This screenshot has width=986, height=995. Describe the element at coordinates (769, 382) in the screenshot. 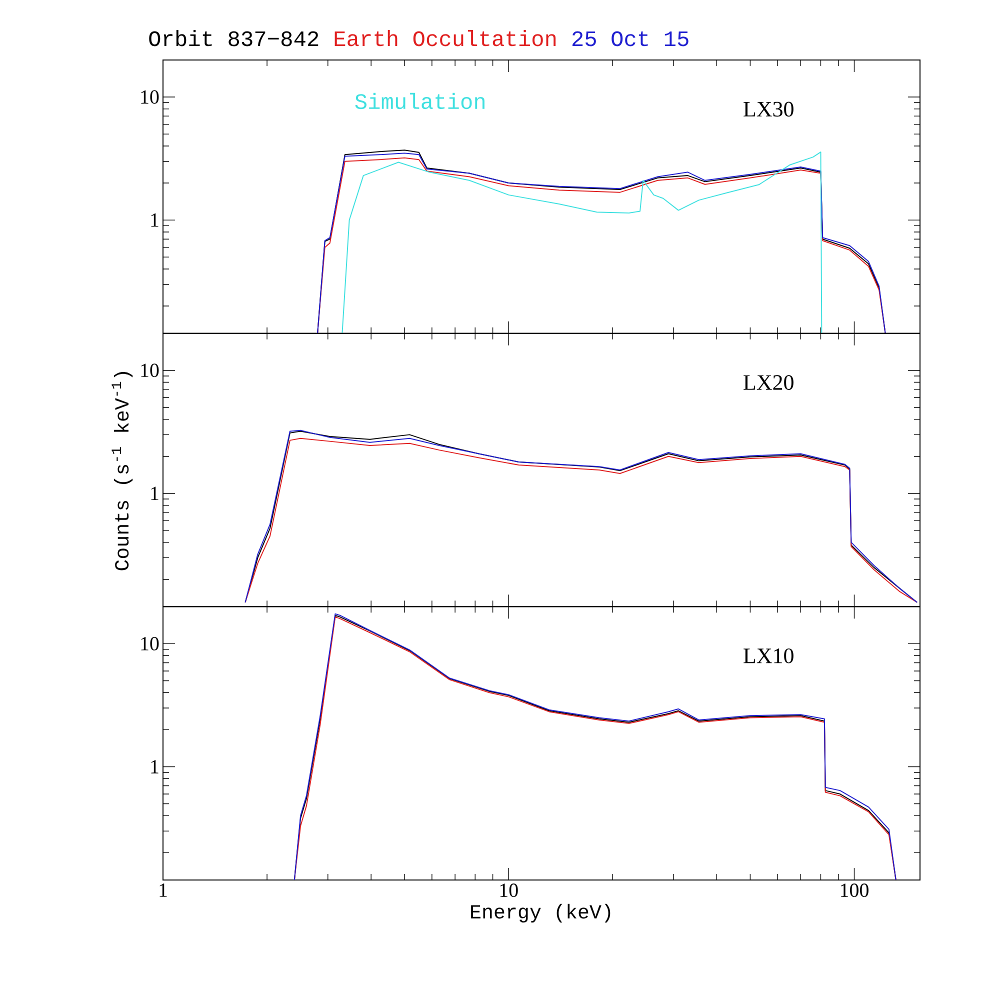

I see `annotation: LX20` at that location.